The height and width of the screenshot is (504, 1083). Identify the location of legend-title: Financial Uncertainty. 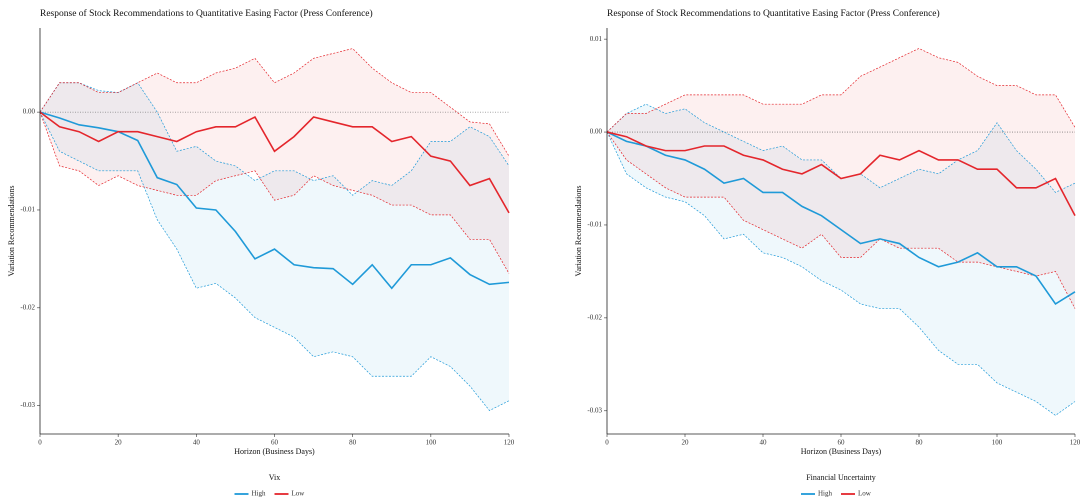
(841, 477).